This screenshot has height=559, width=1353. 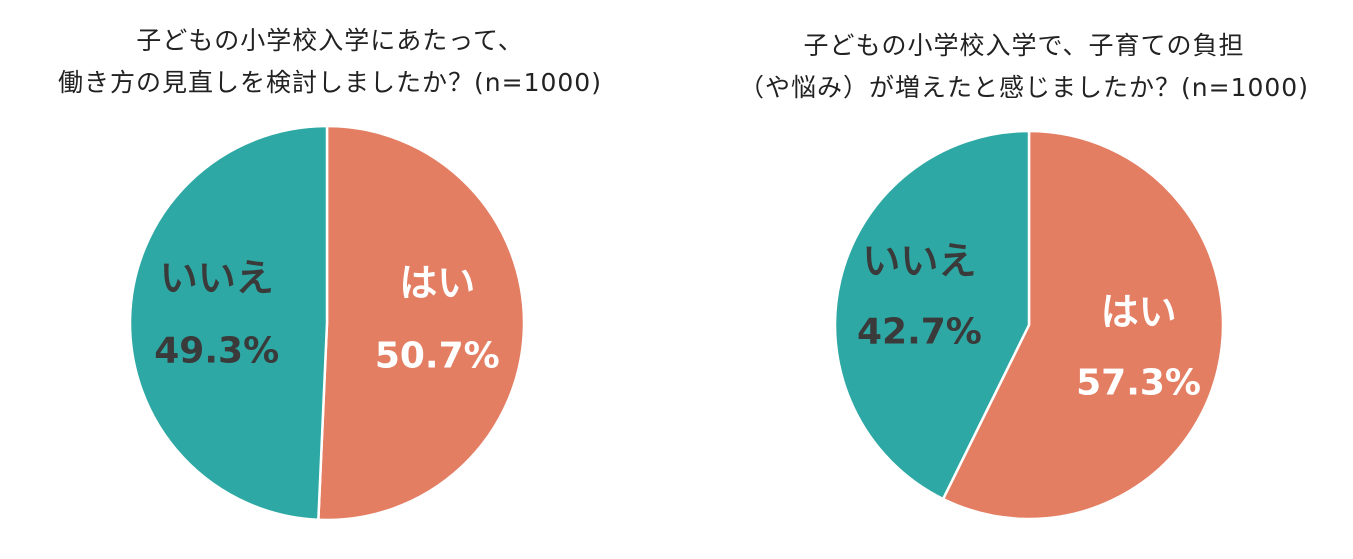 I want to click on slice-value-yes: 57.3%, so click(x=1138, y=383).